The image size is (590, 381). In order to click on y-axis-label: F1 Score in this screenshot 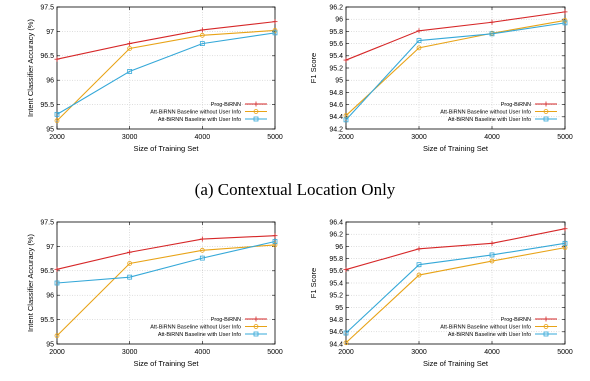, I will do `click(313, 68)`.